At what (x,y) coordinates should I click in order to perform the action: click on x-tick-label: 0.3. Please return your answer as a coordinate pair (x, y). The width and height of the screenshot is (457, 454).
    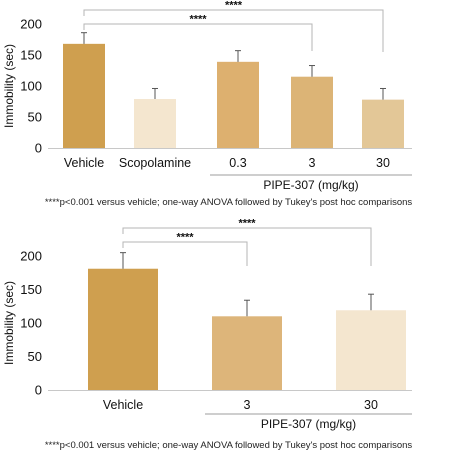
    Looking at the image, I should click on (237, 163).